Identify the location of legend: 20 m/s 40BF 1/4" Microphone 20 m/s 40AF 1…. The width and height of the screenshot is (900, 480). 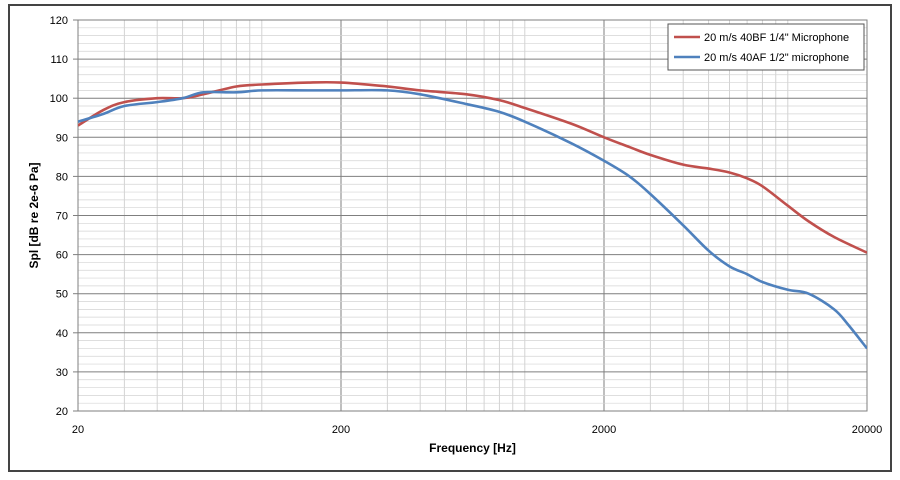
(766, 47).